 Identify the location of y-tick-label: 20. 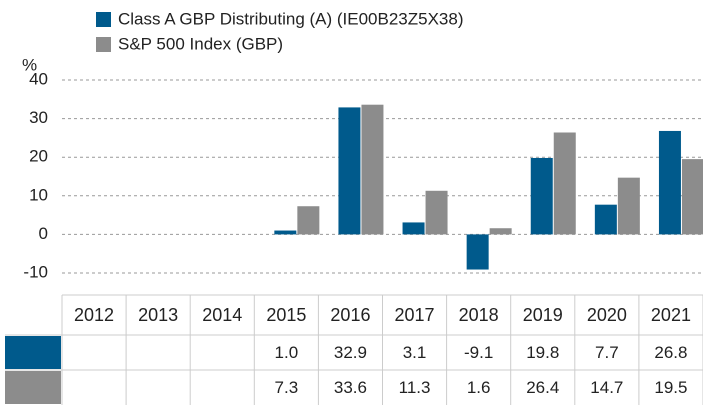
(38, 156).